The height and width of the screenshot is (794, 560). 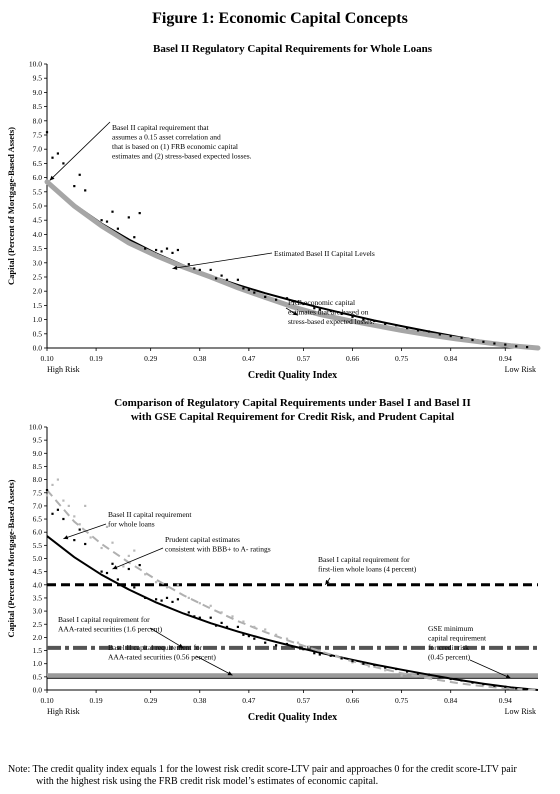 What do you see at coordinates (38, 690) in the screenshot?
I see `y-tick-label: 0.0` at bounding box center [38, 690].